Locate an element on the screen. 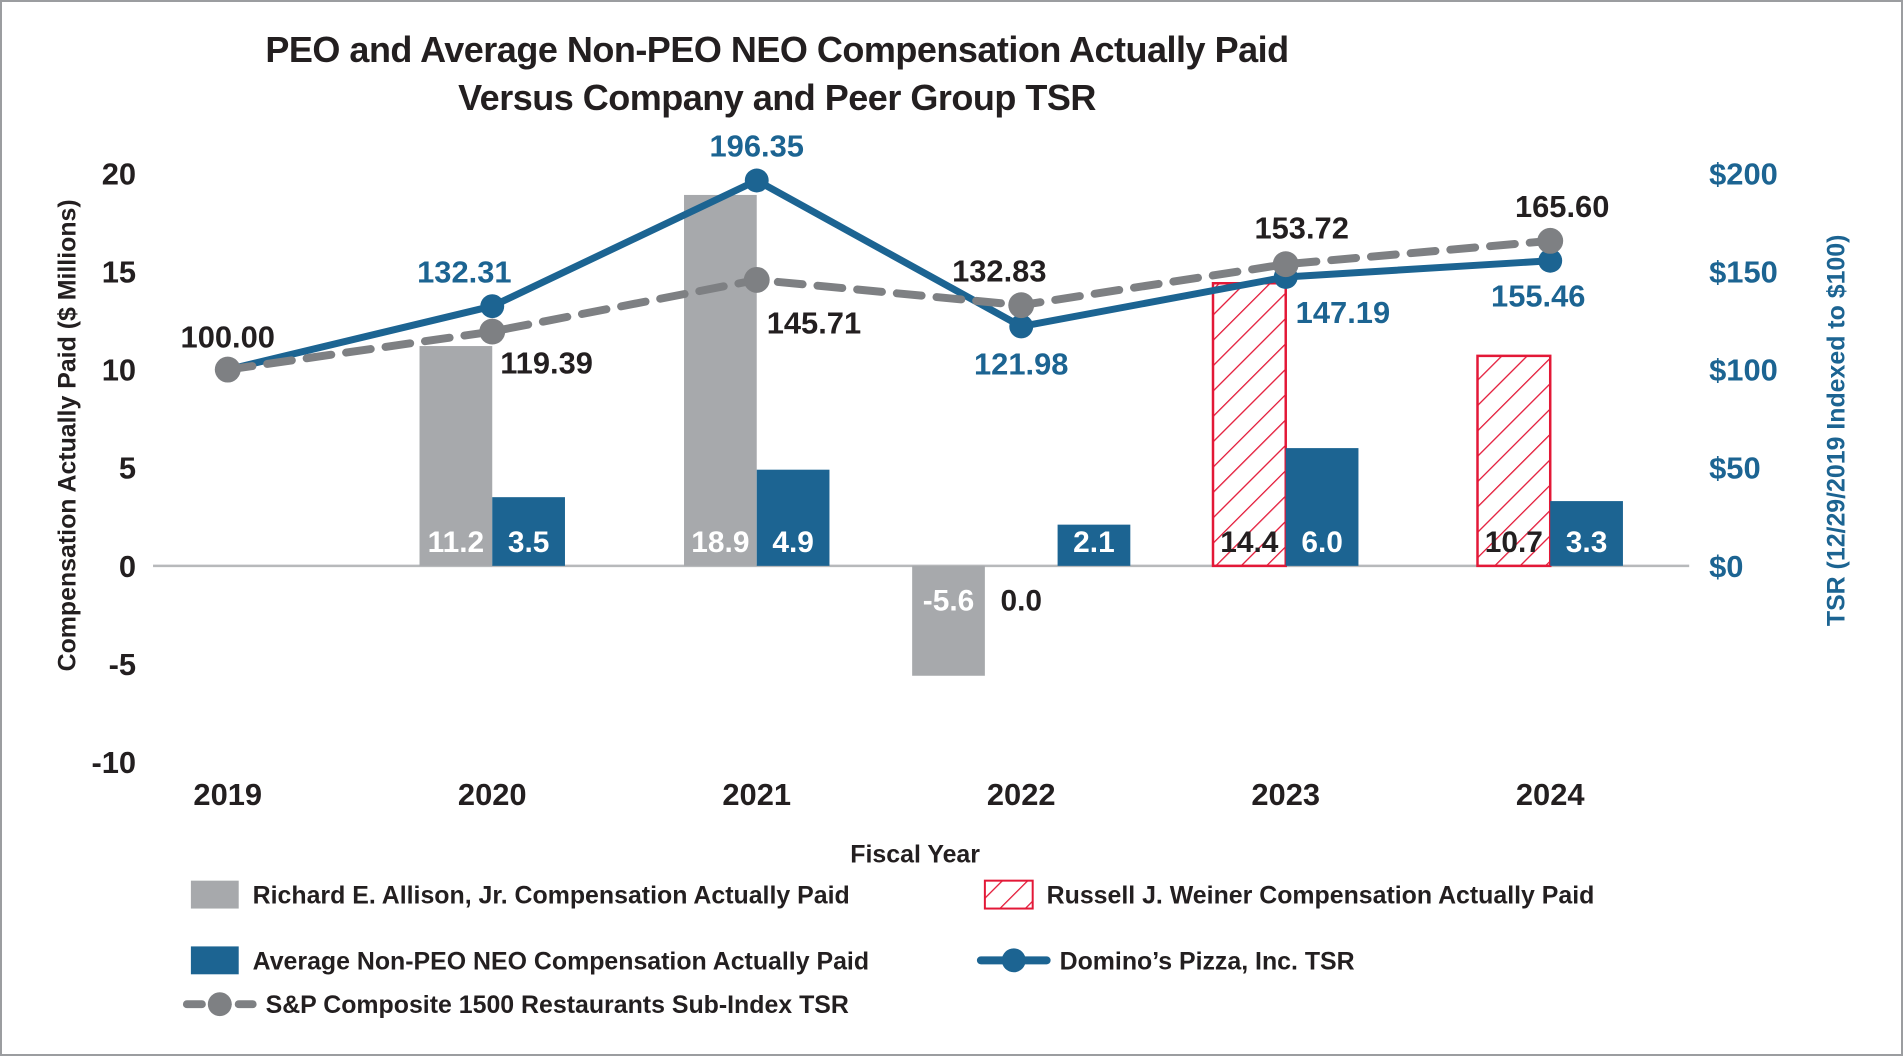 This screenshot has width=1903, height=1056. left-axis-tick-20: 20 is located at coordinates (119, 173).